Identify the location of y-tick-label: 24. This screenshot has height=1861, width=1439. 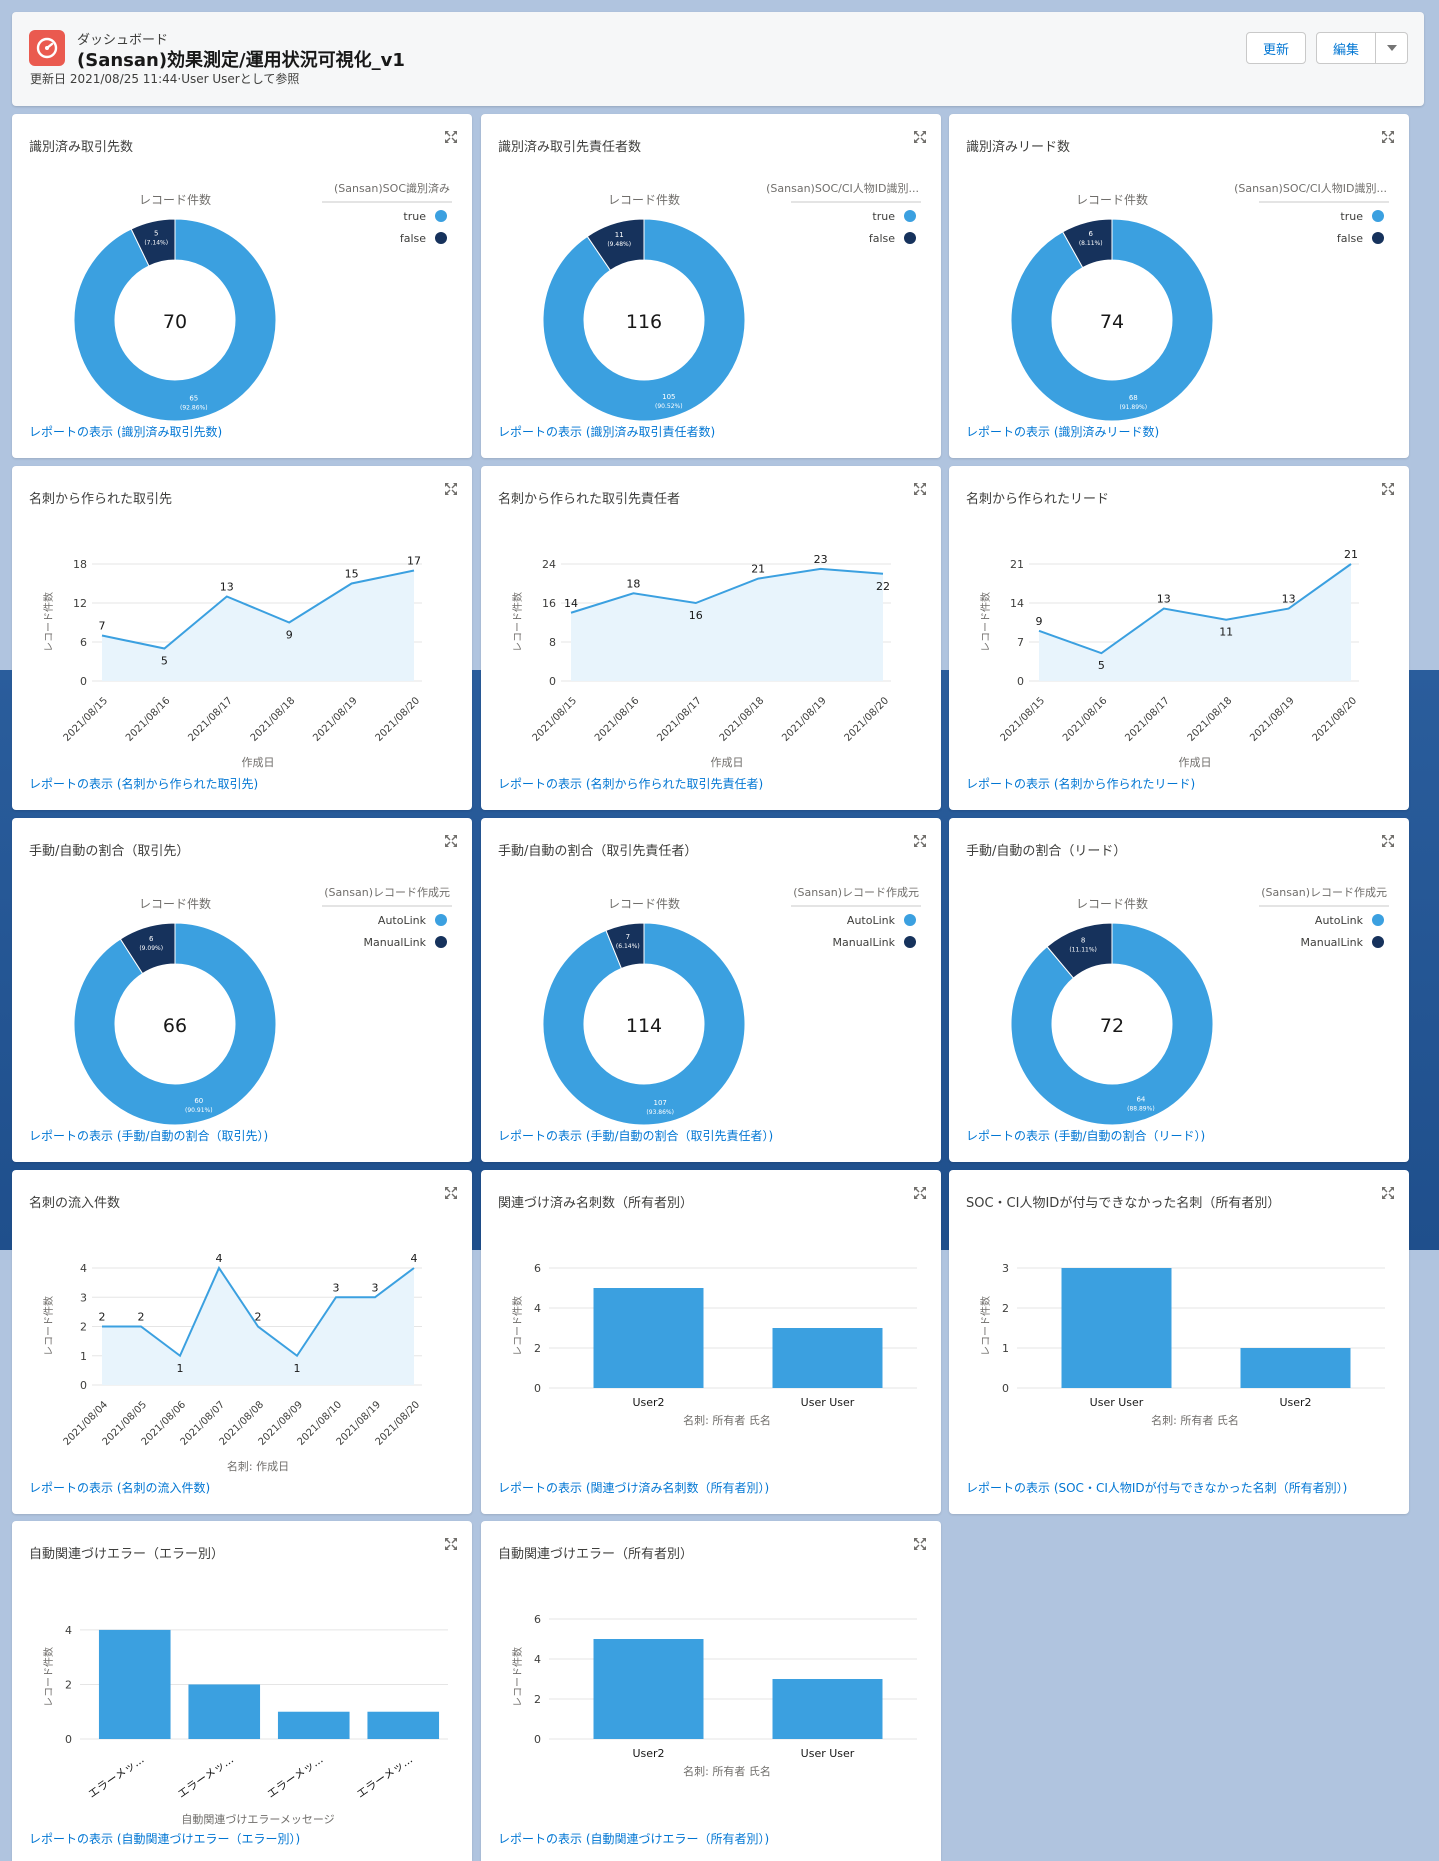
(549, 564).